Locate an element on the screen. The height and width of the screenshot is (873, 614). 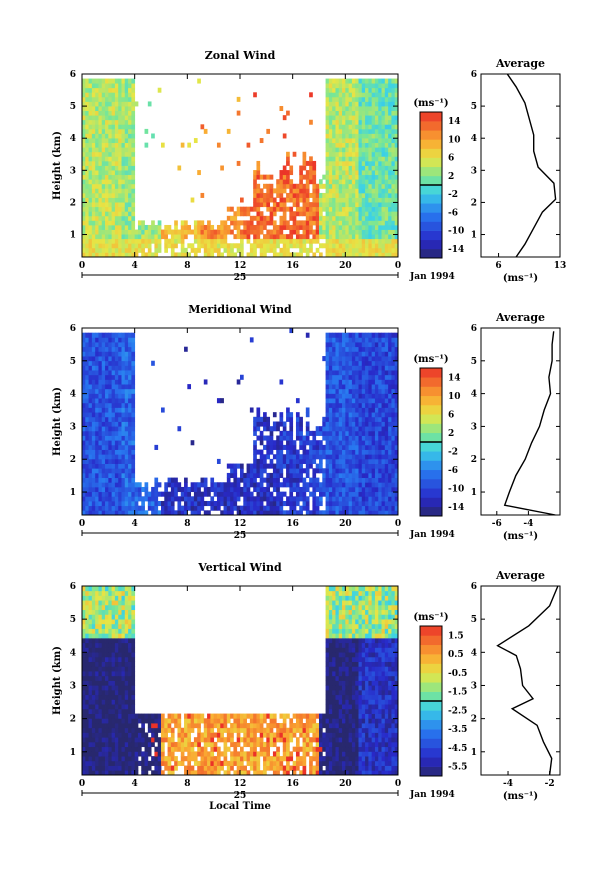
profile-x-tick-label: 6 is located at coordinates (498, 266).